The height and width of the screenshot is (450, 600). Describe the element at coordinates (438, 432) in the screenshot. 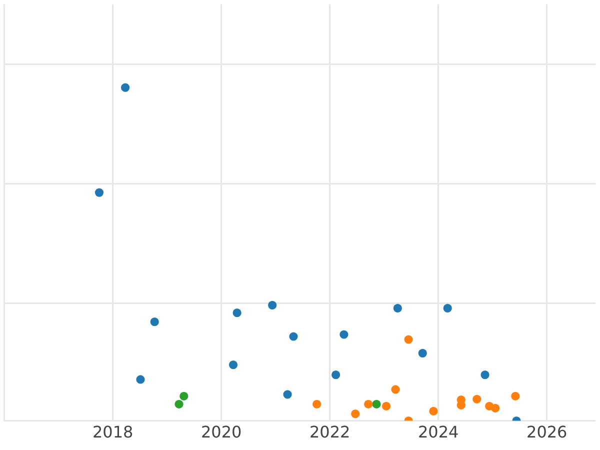

I see `x-tick-label: 2024` at that location.